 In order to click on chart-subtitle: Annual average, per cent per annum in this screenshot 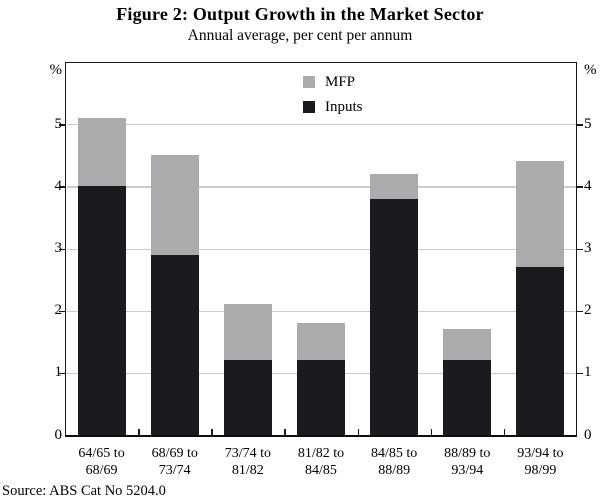, I will do `click(300, 35)`.